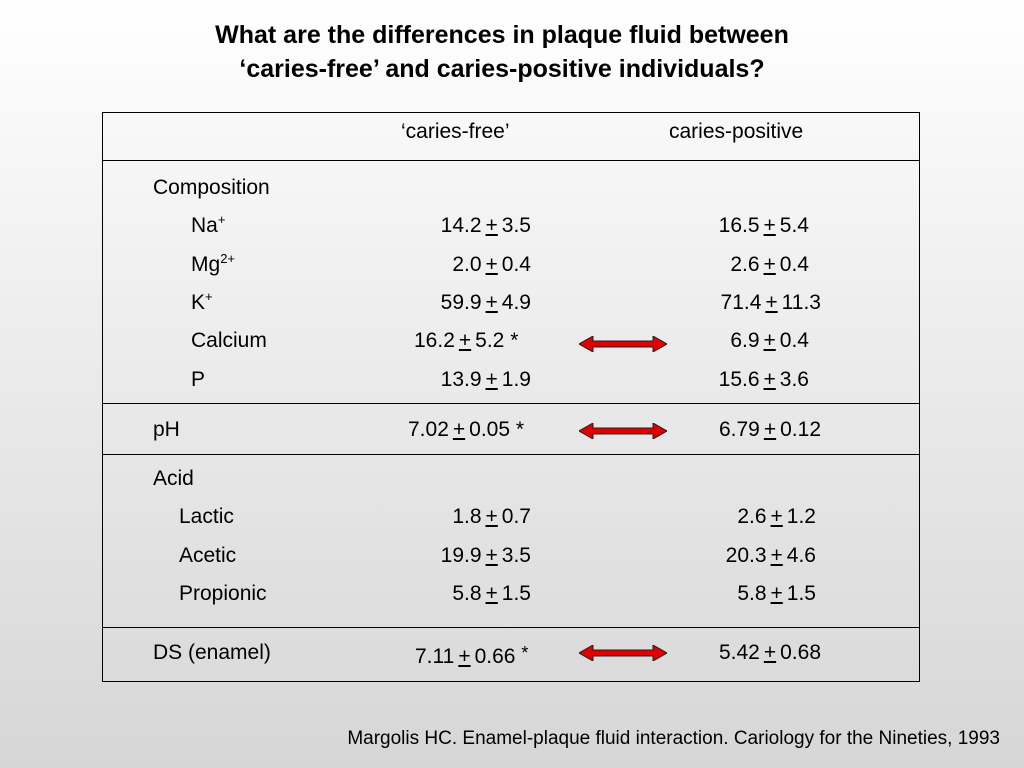  What do you see at coordinates (455, 131) in the screenshot?
I see `header-caries-free: ‘caries-free’` at bounding box center [455, 131].